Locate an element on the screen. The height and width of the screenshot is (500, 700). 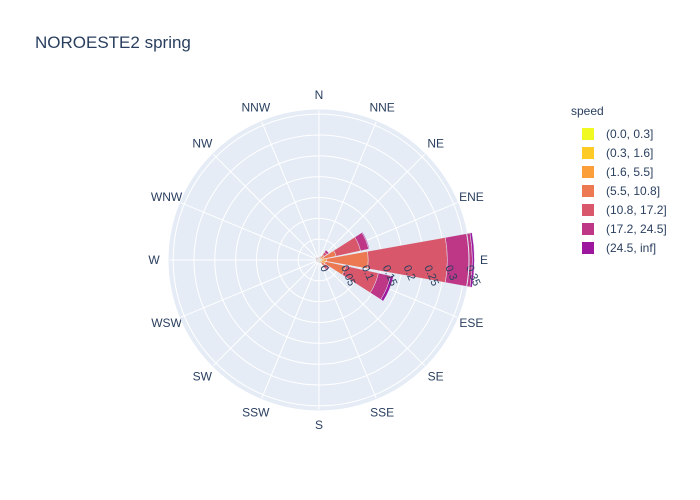
legend-label: (0.3, 1.6] is located at coordinates (630, 152).